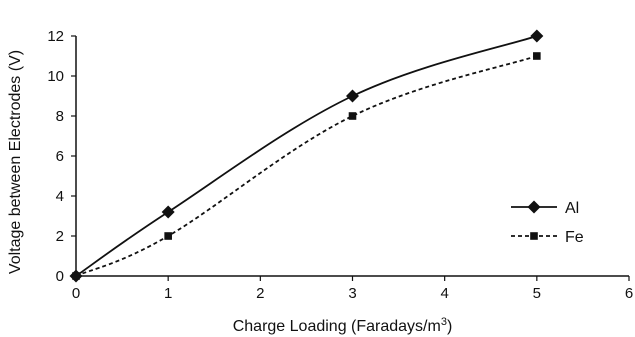 The image size is (635, 337). What do you see at coordinates (76, 293) in the screenshot?
I see `x-tick-label: 0` at bounding box center [76, 293].